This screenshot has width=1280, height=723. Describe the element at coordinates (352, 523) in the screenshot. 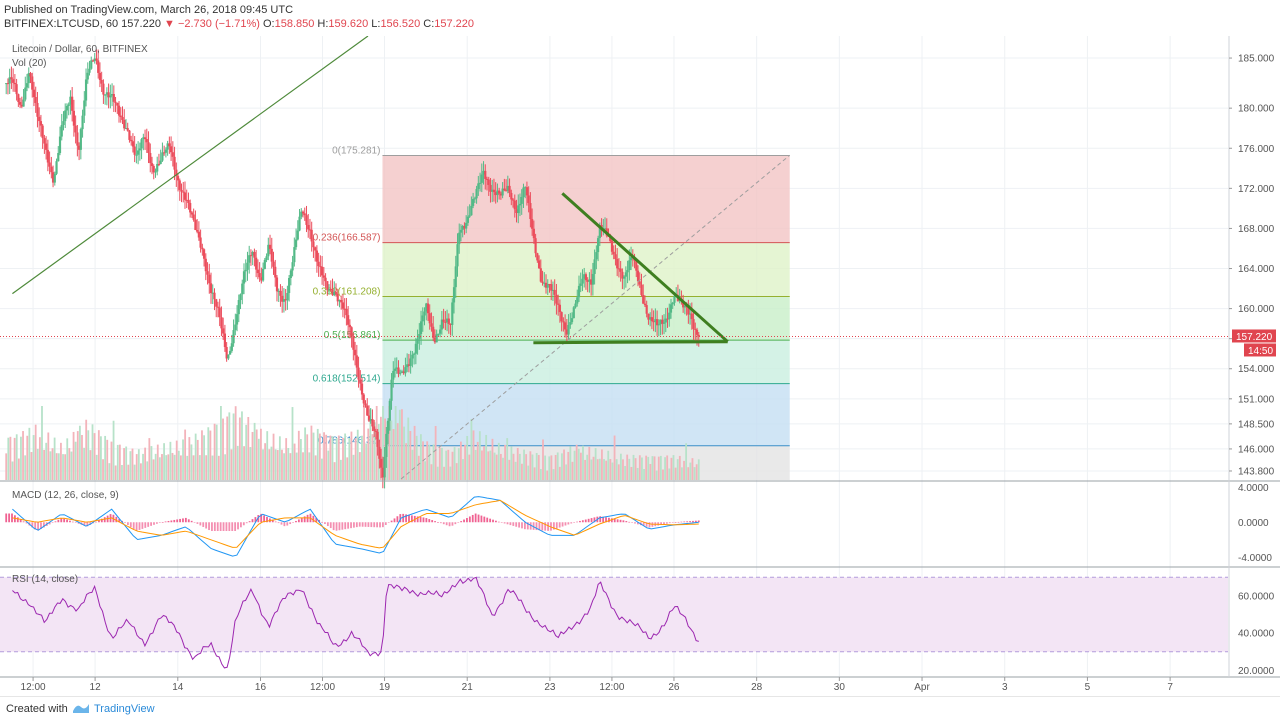

I see `macd-pane: MACD (12, 26, close, 9)` at that location.